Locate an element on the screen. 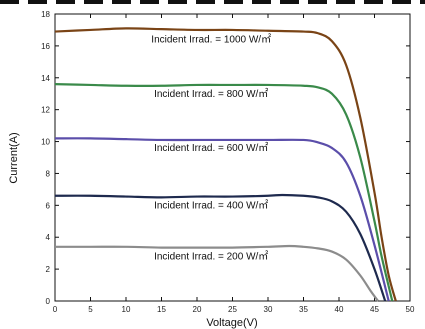 This screenshot has width=425, height=329. x-tick-label: 15 is located at coordinates (161, 309).